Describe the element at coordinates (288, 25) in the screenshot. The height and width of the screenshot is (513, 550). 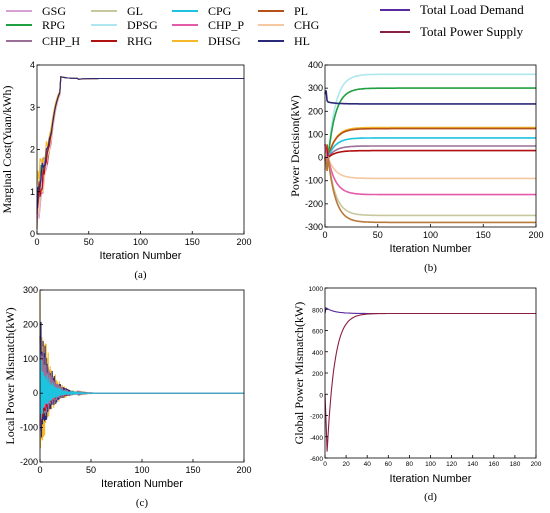
I see `legend-item-chg: CHG` at that location.